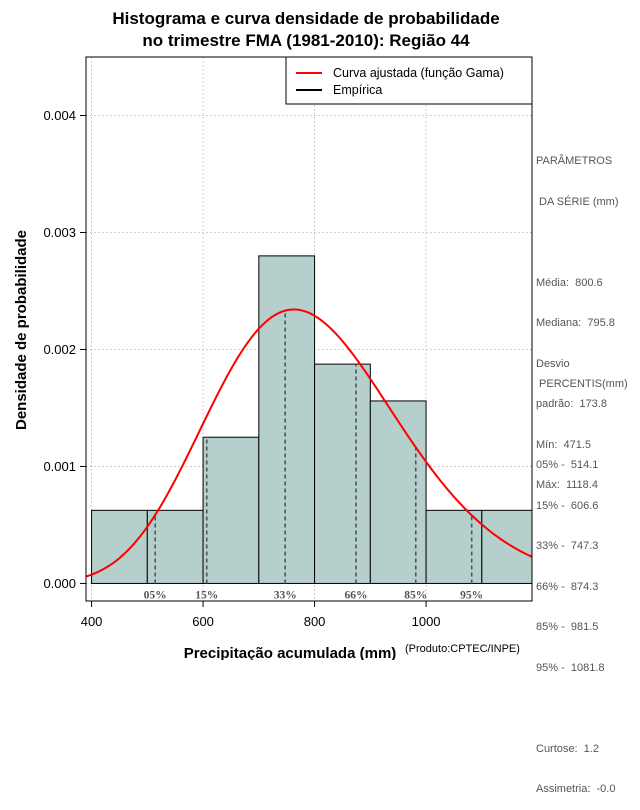  Describe the element at coordinates (577, 201) in the screenshot. I see `stats-title-2: DA SÉRIE (mm)` at that location.